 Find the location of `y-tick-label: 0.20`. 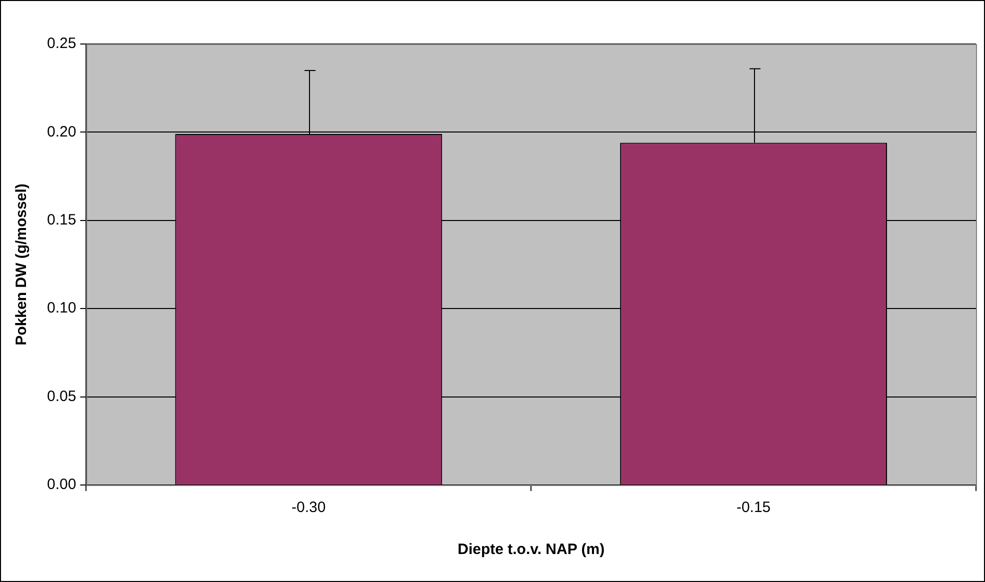

y-tick-label: 0.20 is located at coordinates (61, 131).